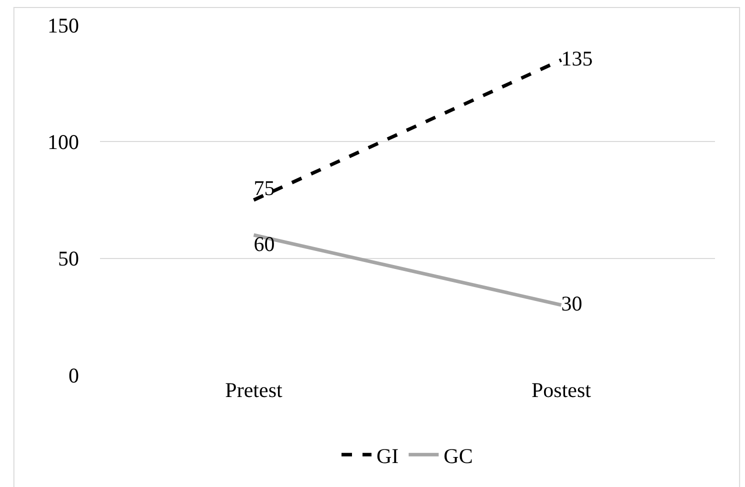  Describe the element at coordinates (73, 375) in the screenshot. I see `y-tick-label: 0` at that location.